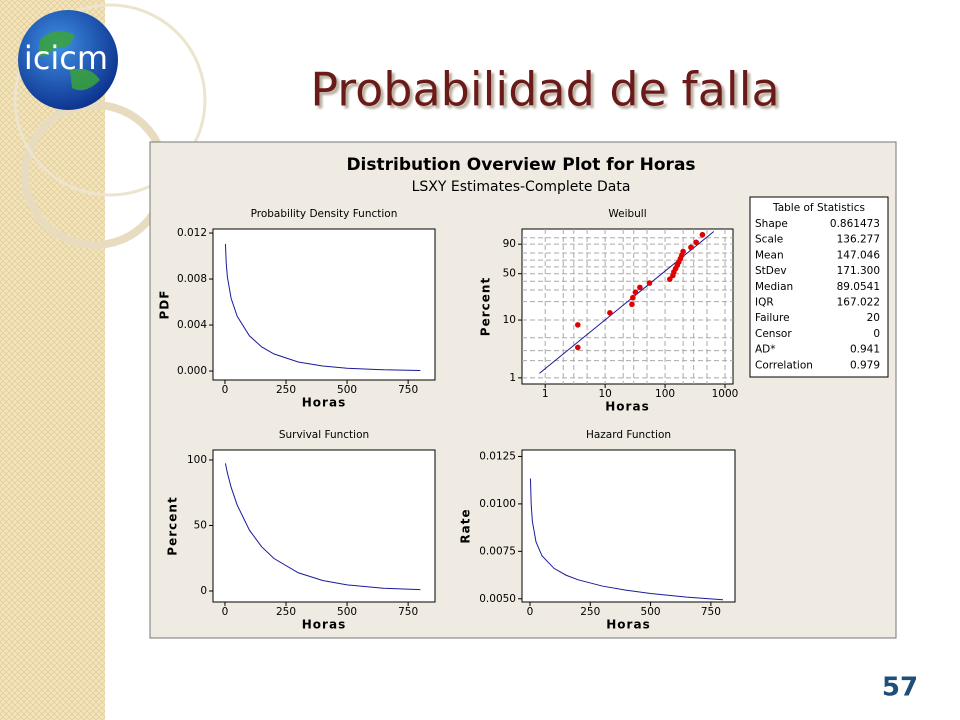 The height and width of the screenshot is (720, 960). Describe the element at coordinates (818, 208) in the screenshot. I see `statistics-title: Table of Statistics` at that location.